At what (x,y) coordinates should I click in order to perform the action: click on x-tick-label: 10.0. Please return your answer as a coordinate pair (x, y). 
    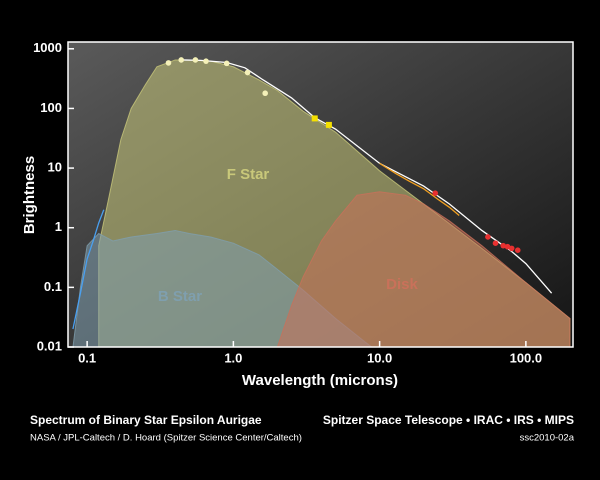
    Looking at the image, I should click on (379, 357).